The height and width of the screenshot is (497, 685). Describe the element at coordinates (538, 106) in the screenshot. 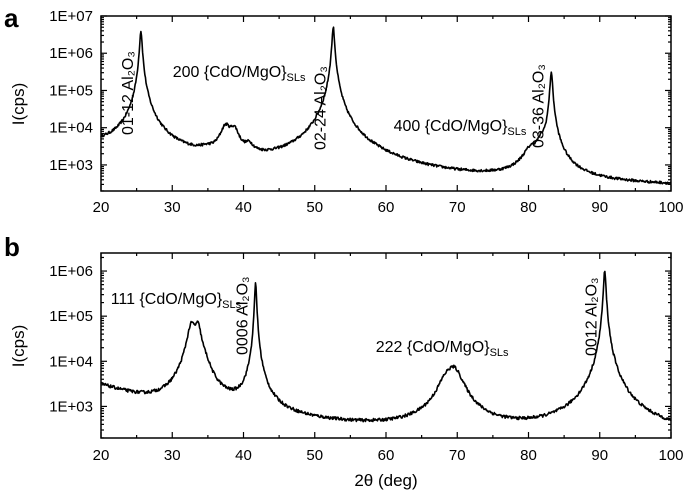

I see `peak-label: 03-36 Al₂O₃` at that location.